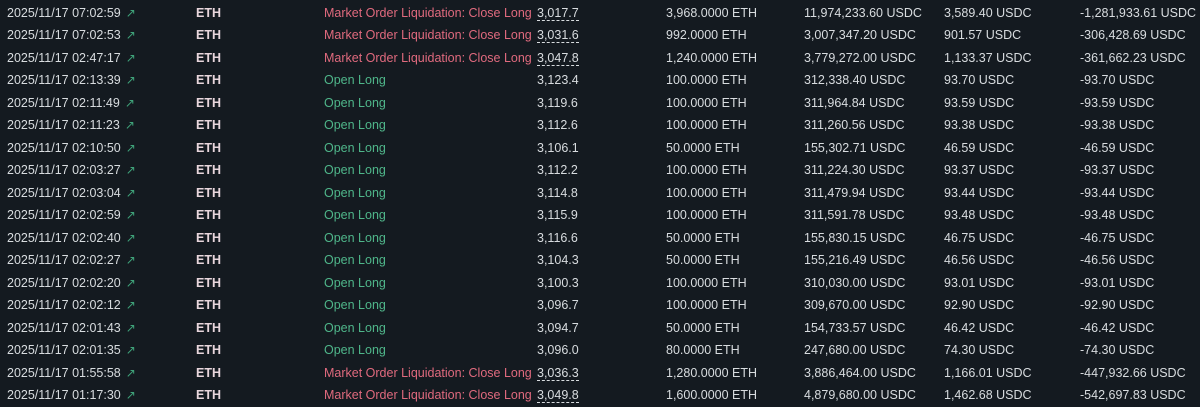  What do you see at coordinates (558, 305) in the screenshot?
I see `price-value: 3,096.7` at bounding box center [558, 305].